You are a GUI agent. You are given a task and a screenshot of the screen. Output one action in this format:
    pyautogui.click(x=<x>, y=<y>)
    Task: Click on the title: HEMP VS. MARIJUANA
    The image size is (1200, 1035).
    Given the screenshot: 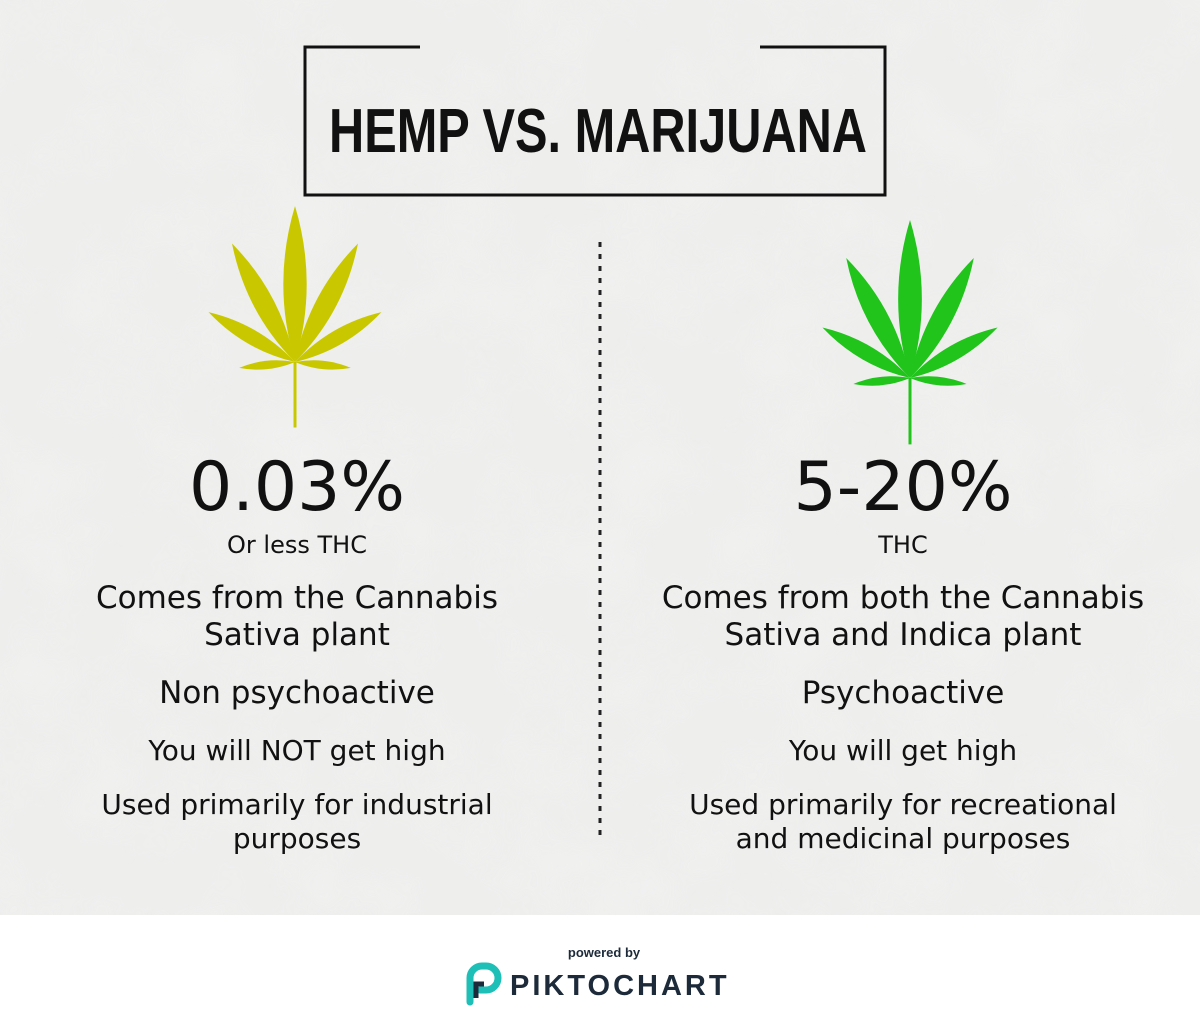 What is the action you would take?
    pyautogui.click(x=598, y=131)
    